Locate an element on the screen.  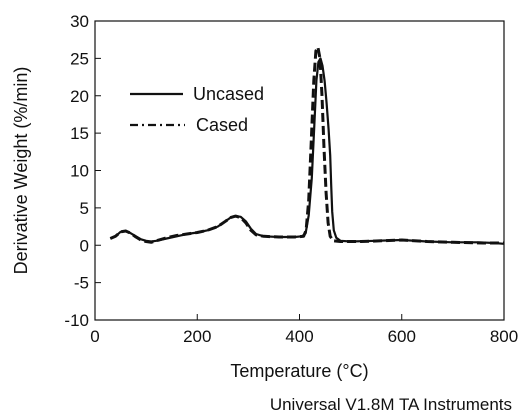
y-tick-label: 10 is located at coordinates (79, 171).